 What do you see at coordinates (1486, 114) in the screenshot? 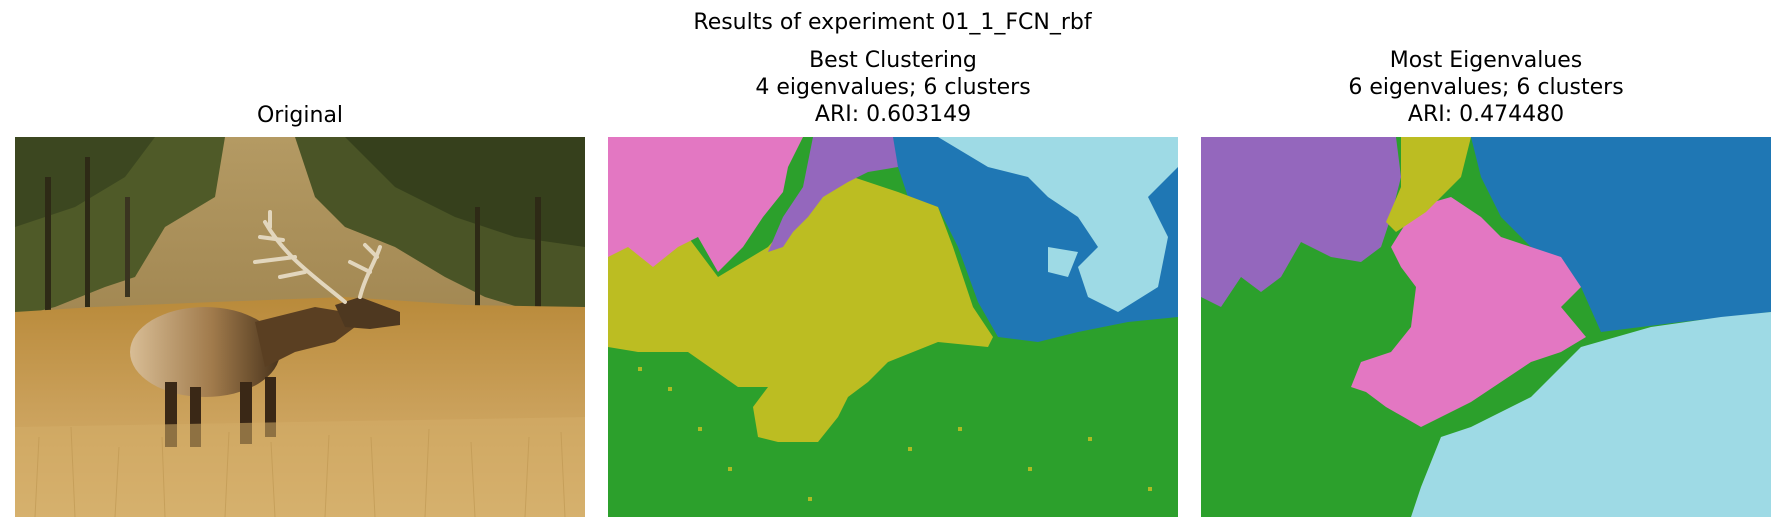
I see `title-line: ARI: 0.474480` at bounding box center [1486, 114].